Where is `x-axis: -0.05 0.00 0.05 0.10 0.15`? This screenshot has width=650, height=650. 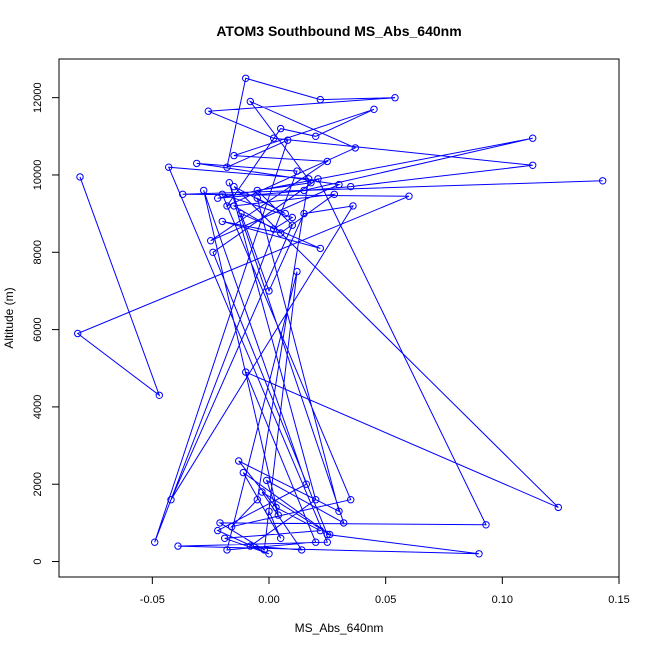 x-axis: -0.05 0.00 0.05 0.10 0.15 is located at coordinates (385, 591).